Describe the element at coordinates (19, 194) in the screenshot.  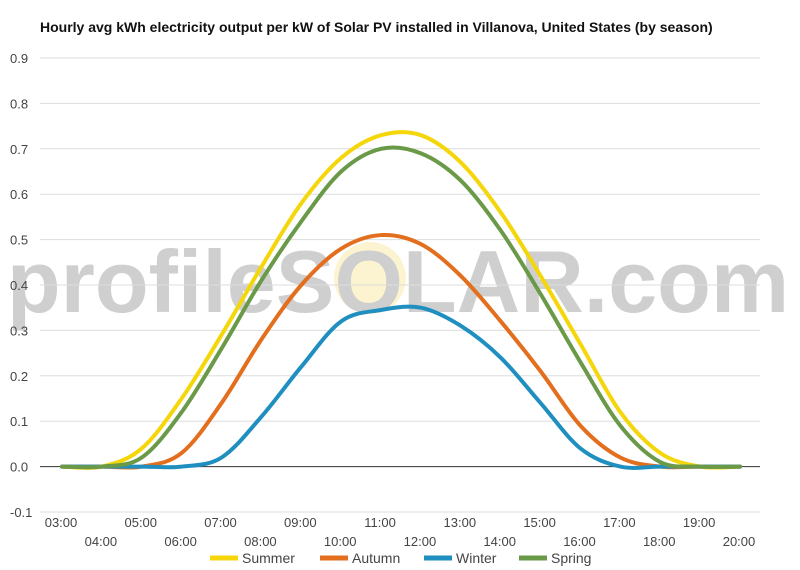
I see `y-tick-label: 0.6` at that location.